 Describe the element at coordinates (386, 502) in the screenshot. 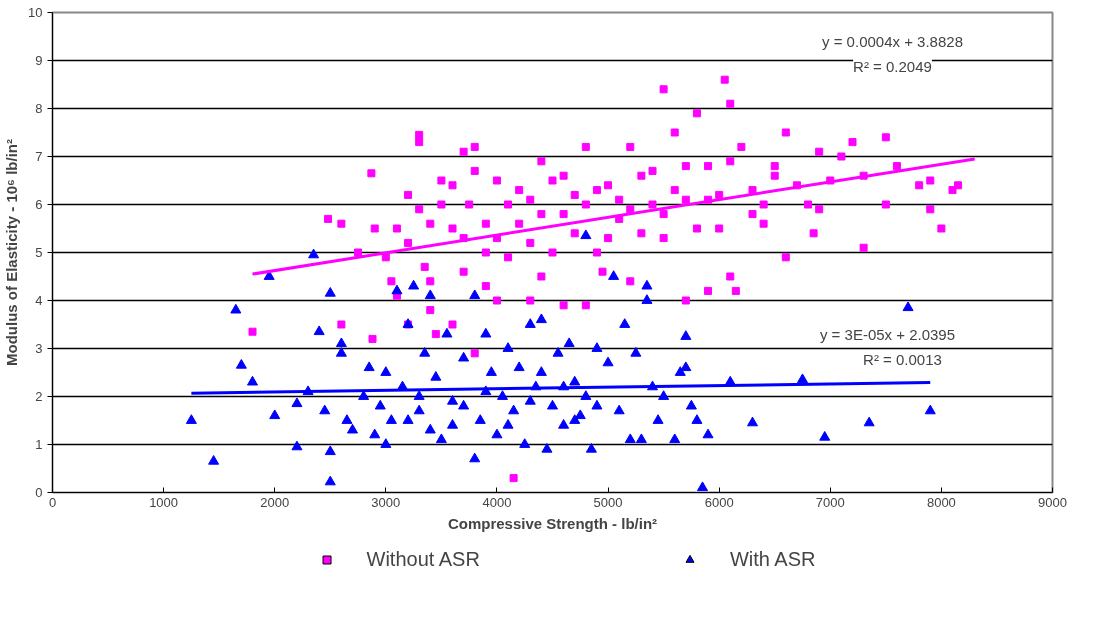

I see `x-tick-label: 3000` at that location.